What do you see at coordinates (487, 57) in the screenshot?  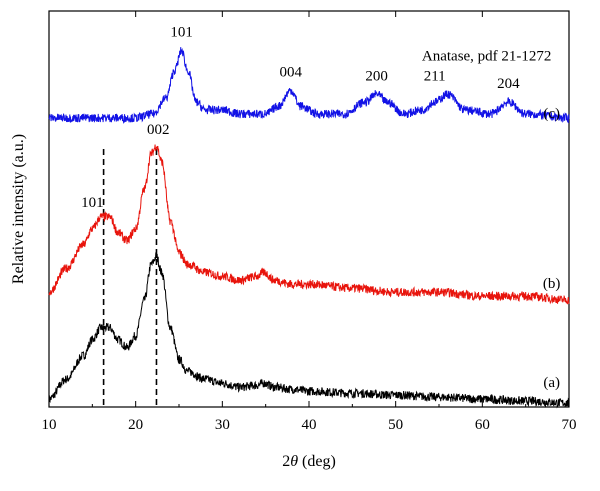 I see `note-text: Anatase, pdf 21-1272` at bounding box center [487, 57].